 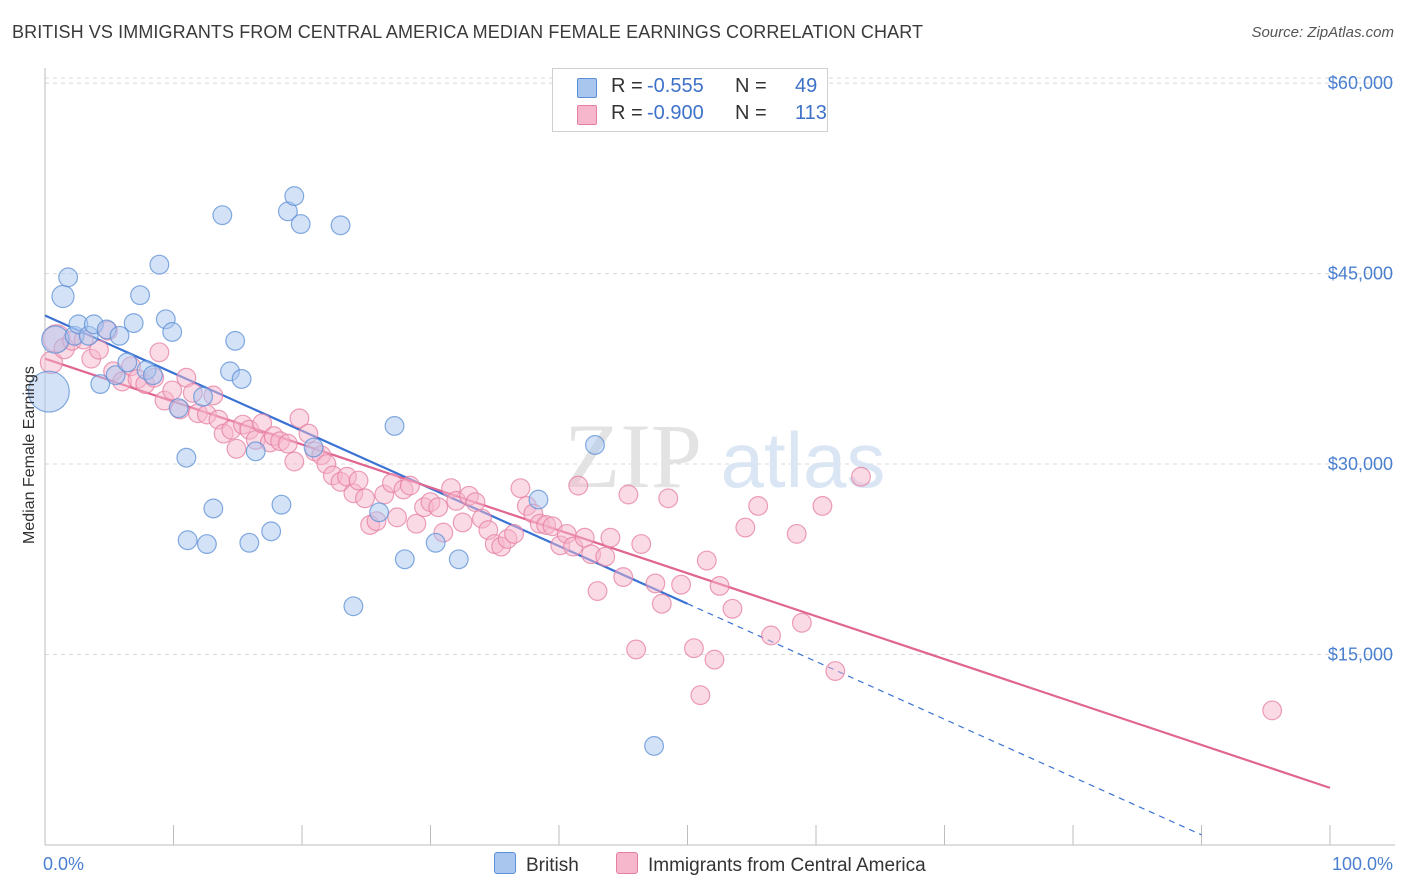 I want to click on watermark: ZIP atlas, so click(x=724, y=456).